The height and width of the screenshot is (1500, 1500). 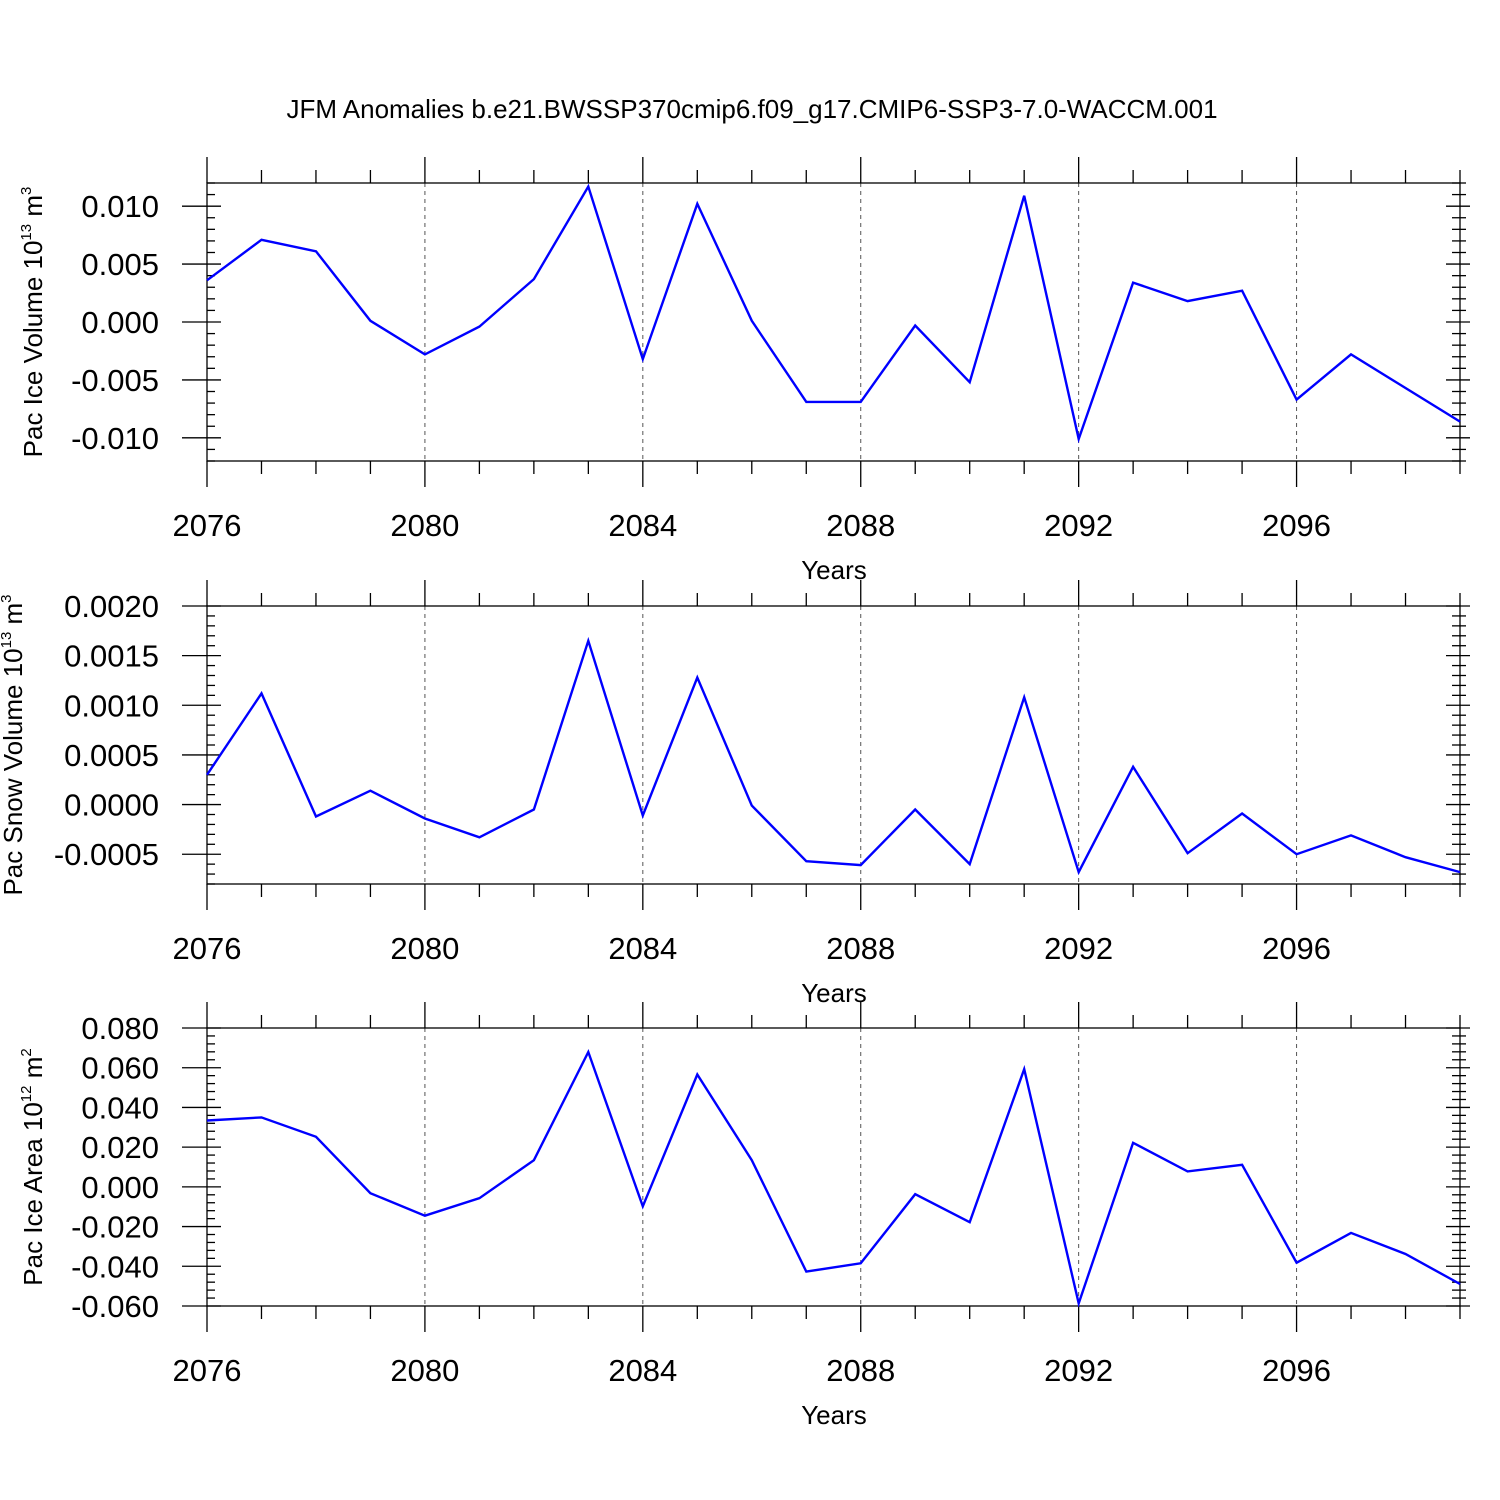 I want to click on y-tick-label: 0.0000, so click(x=111, y=805).